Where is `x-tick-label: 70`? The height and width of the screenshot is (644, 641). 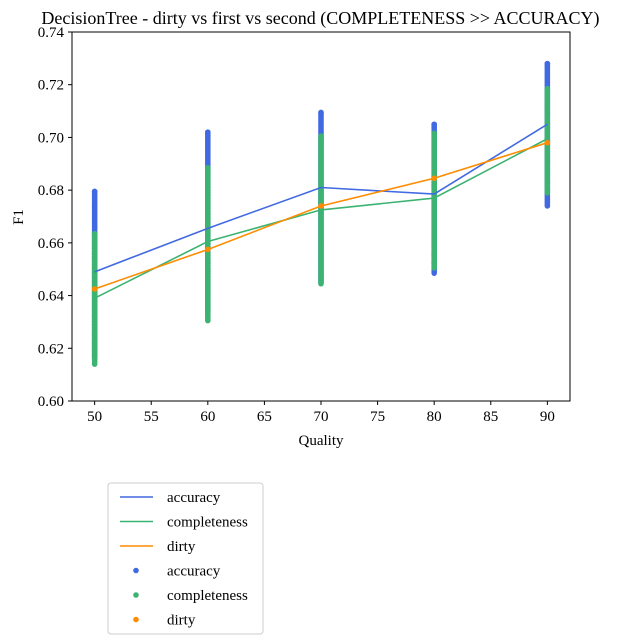 x-tick-label: 70 is located at coordinates (321, 417).